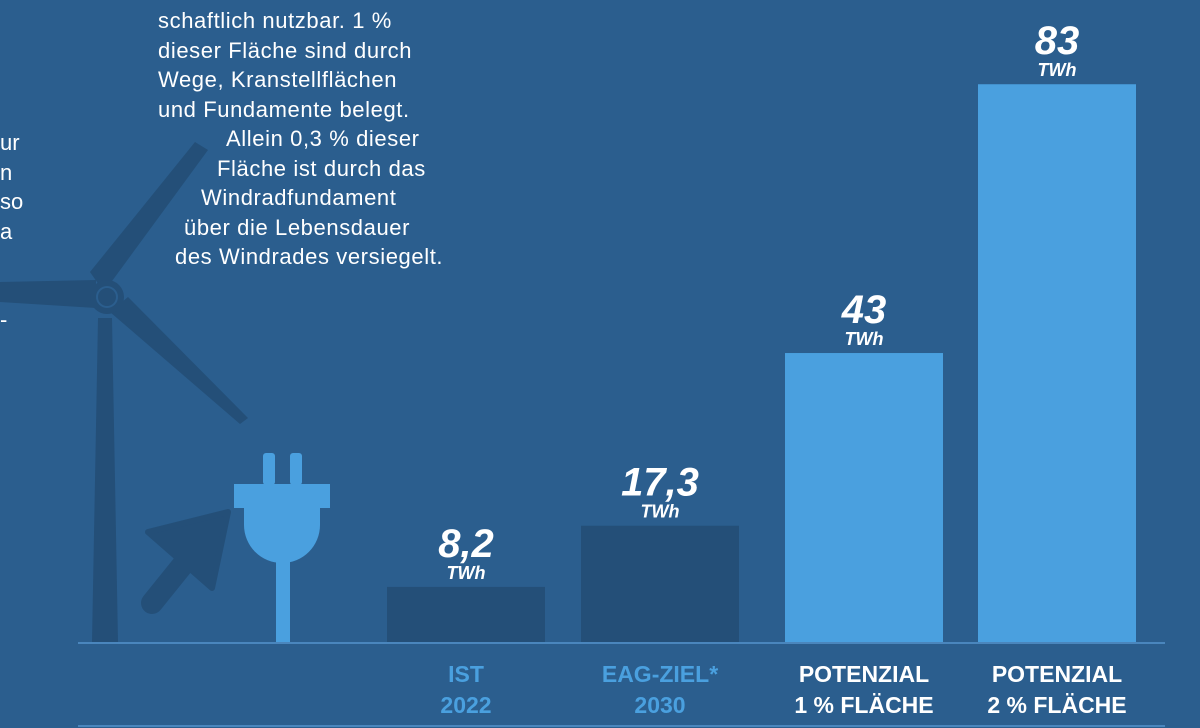  What do you see at coordinates (10, 142) in the screenshot?
I see `left-fragment: ur` at bounding box center [10, 142].